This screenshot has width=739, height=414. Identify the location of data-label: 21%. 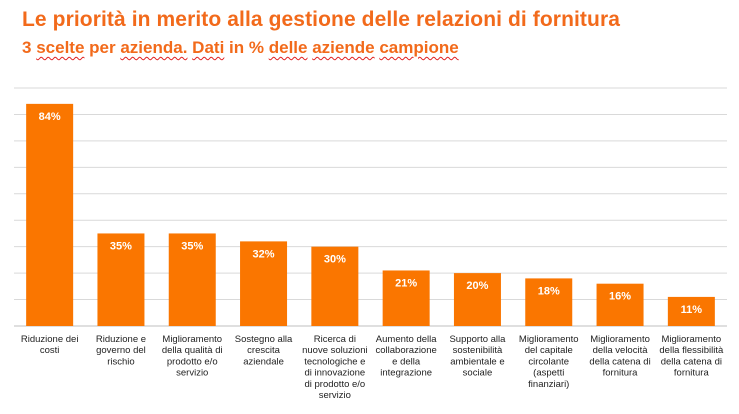
(406, 283).